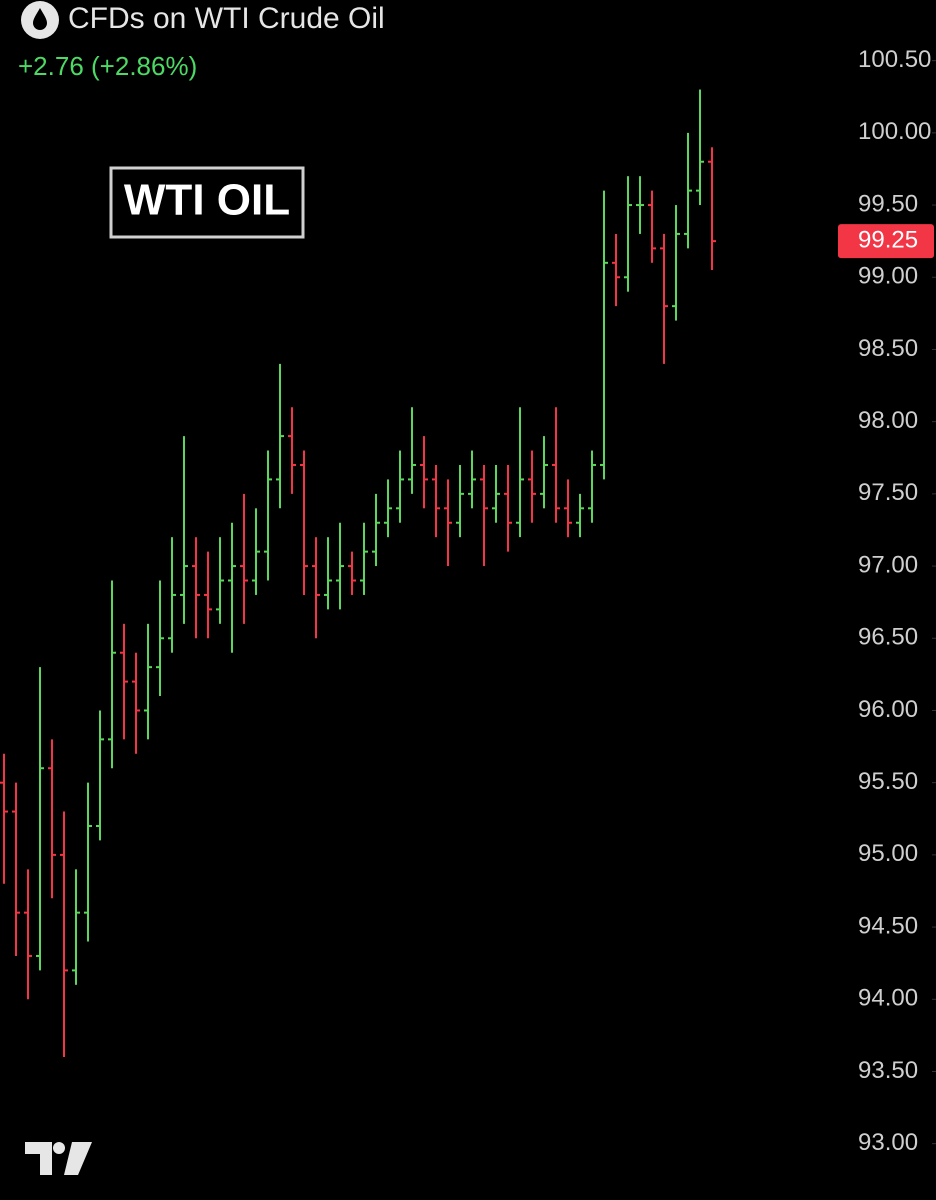  Describe the element at coordinates (888, 276) in the screenshot. I see `y-tick-label: 99.00` at that location.